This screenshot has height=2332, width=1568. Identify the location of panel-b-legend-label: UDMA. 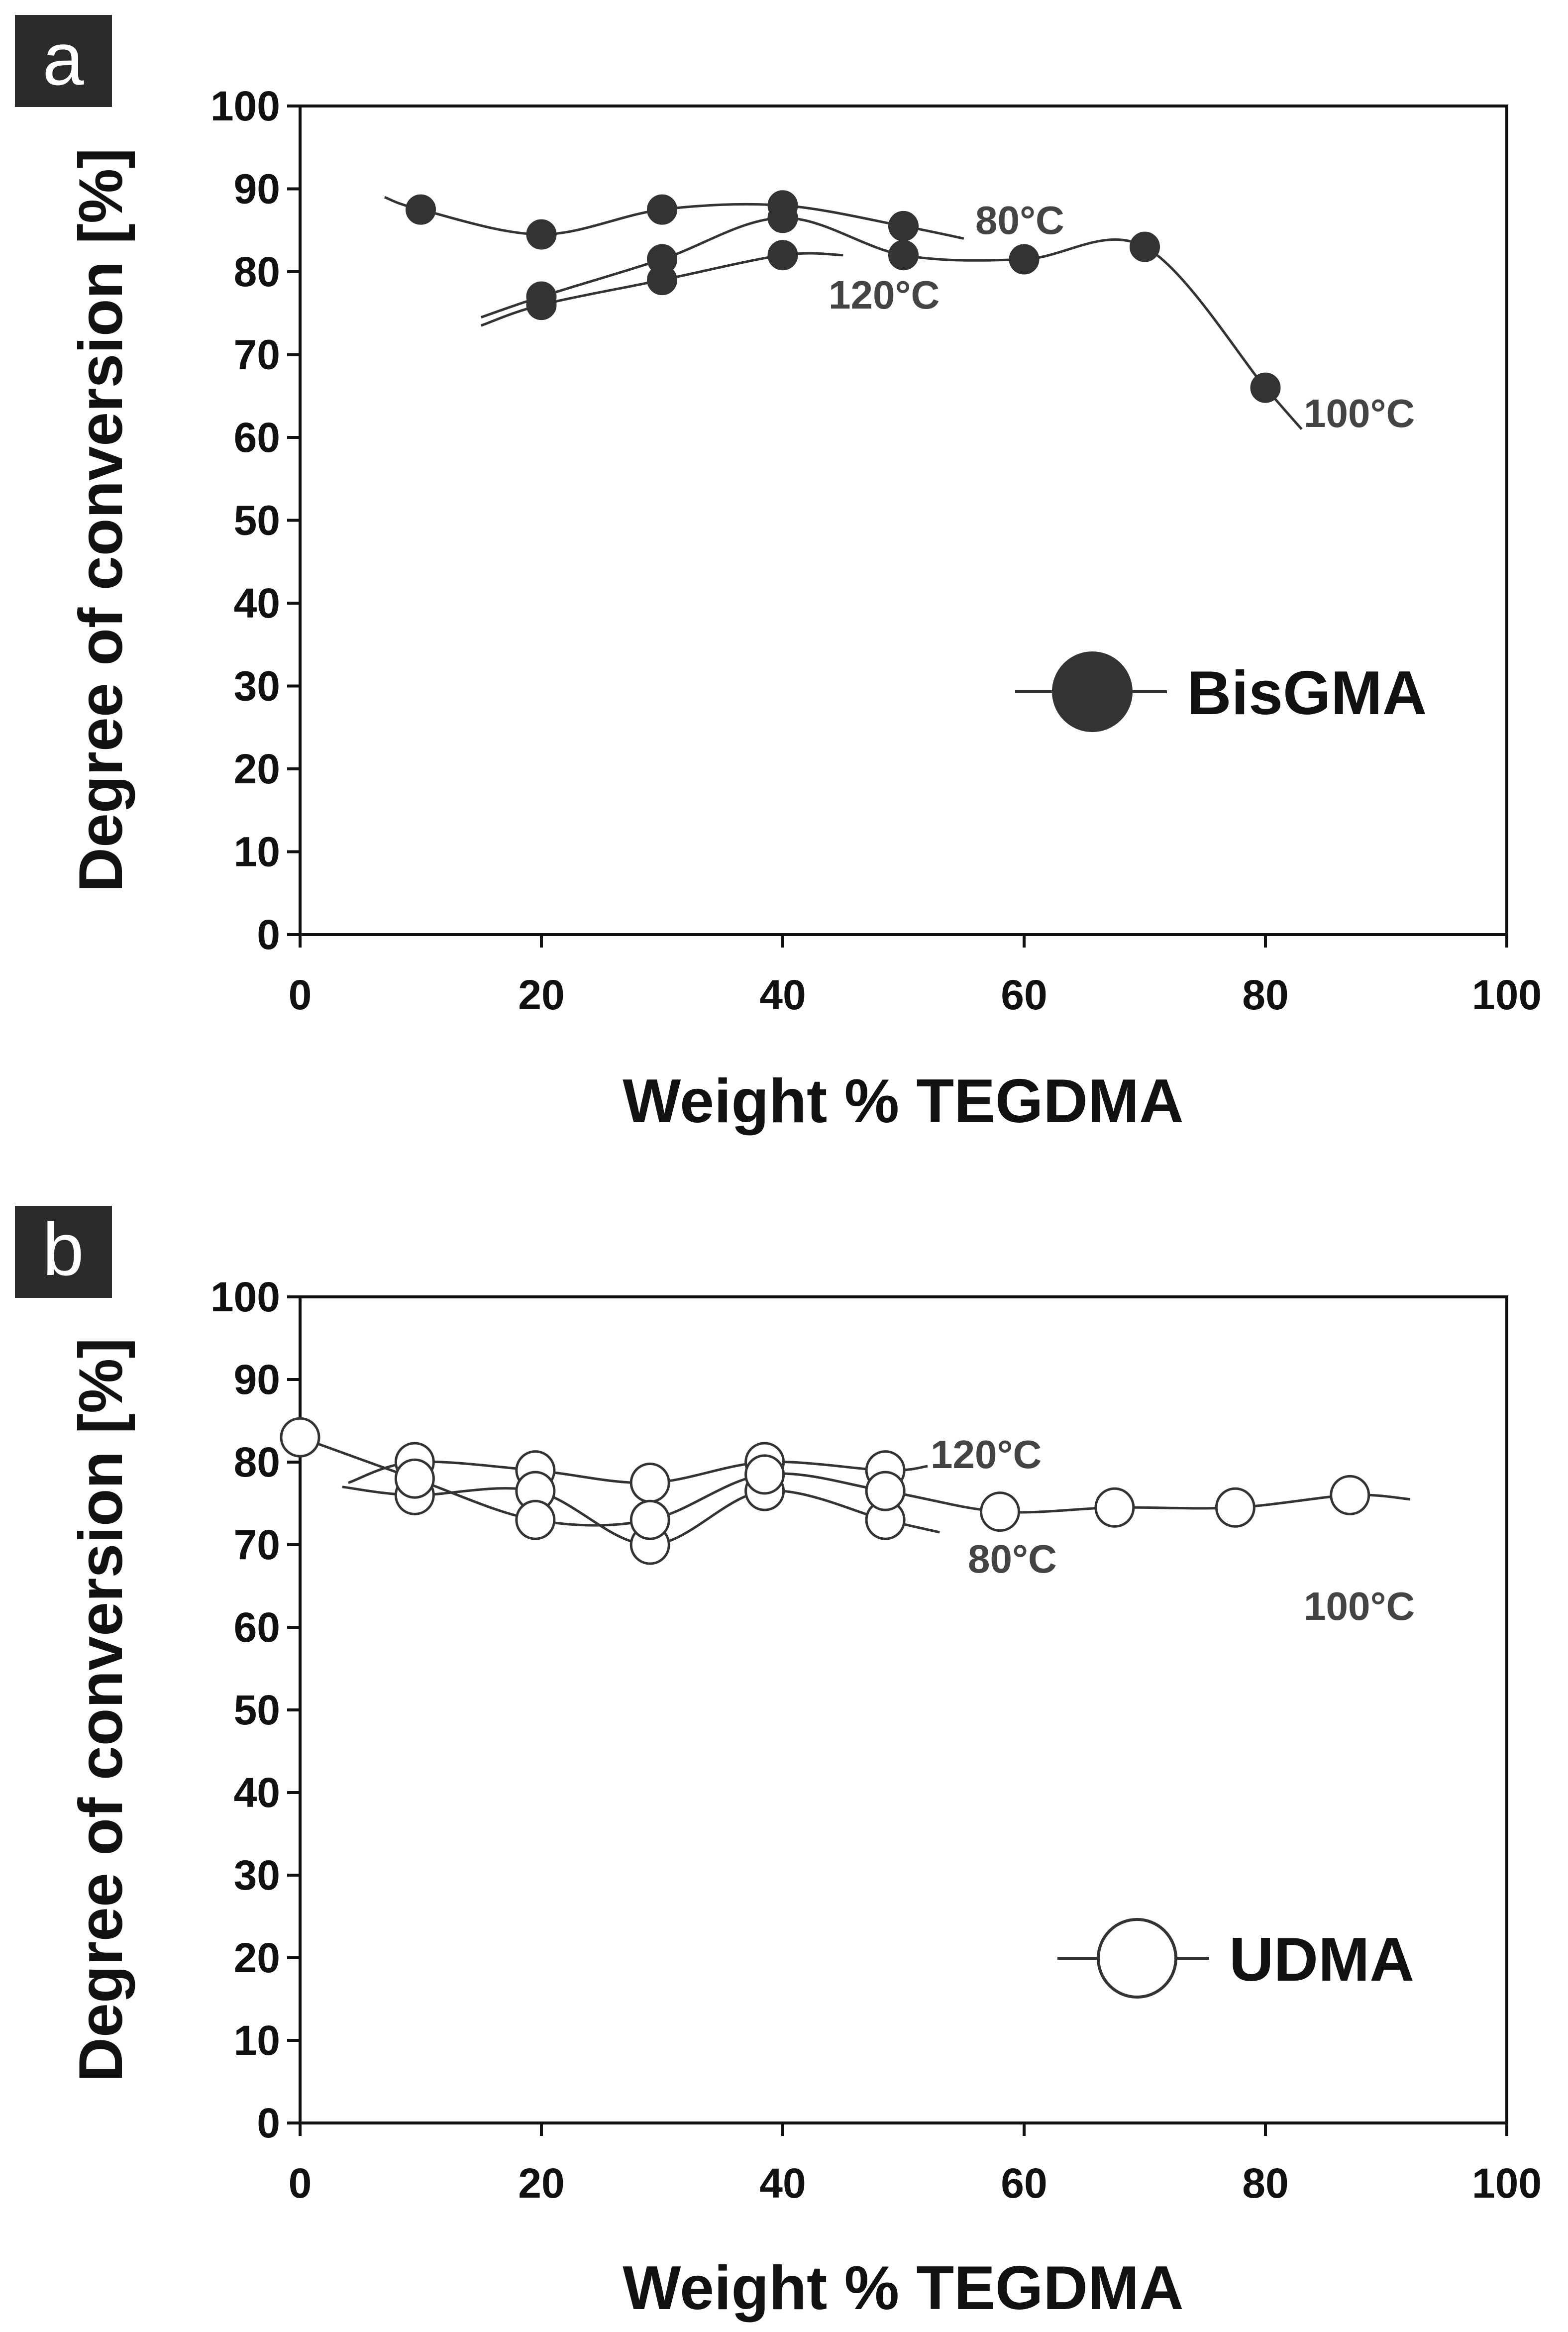
(1322, 1960).